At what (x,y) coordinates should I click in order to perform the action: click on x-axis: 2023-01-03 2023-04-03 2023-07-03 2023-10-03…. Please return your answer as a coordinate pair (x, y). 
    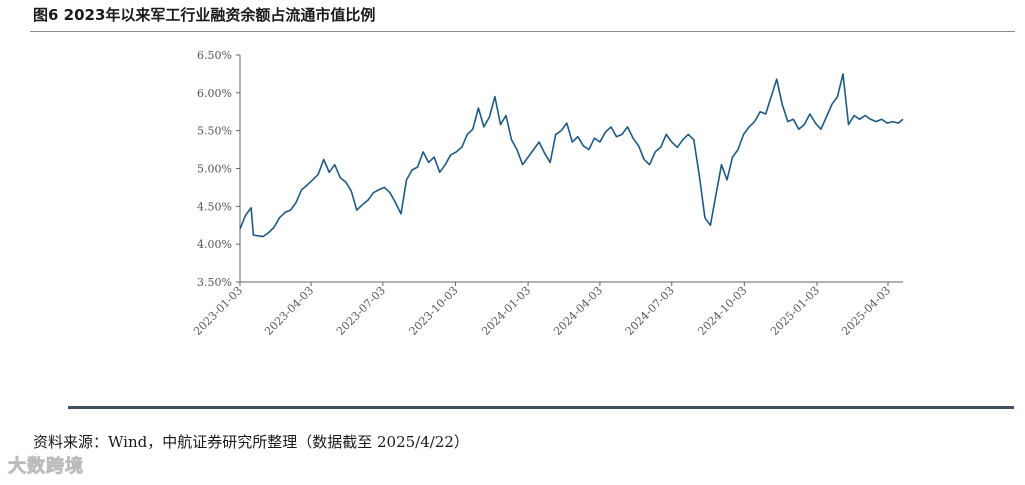
    Looking at the image, I should click on (547, 309).